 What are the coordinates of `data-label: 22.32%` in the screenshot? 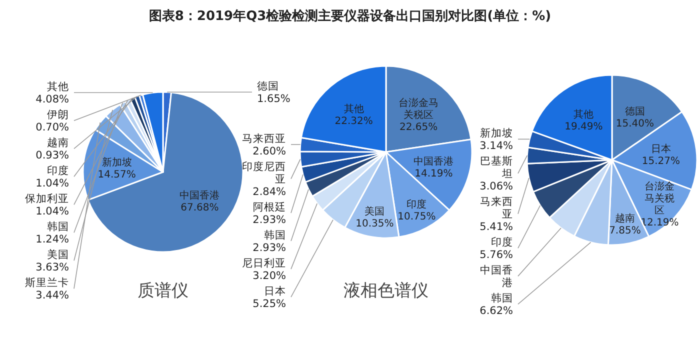 It's located at (353, 121).